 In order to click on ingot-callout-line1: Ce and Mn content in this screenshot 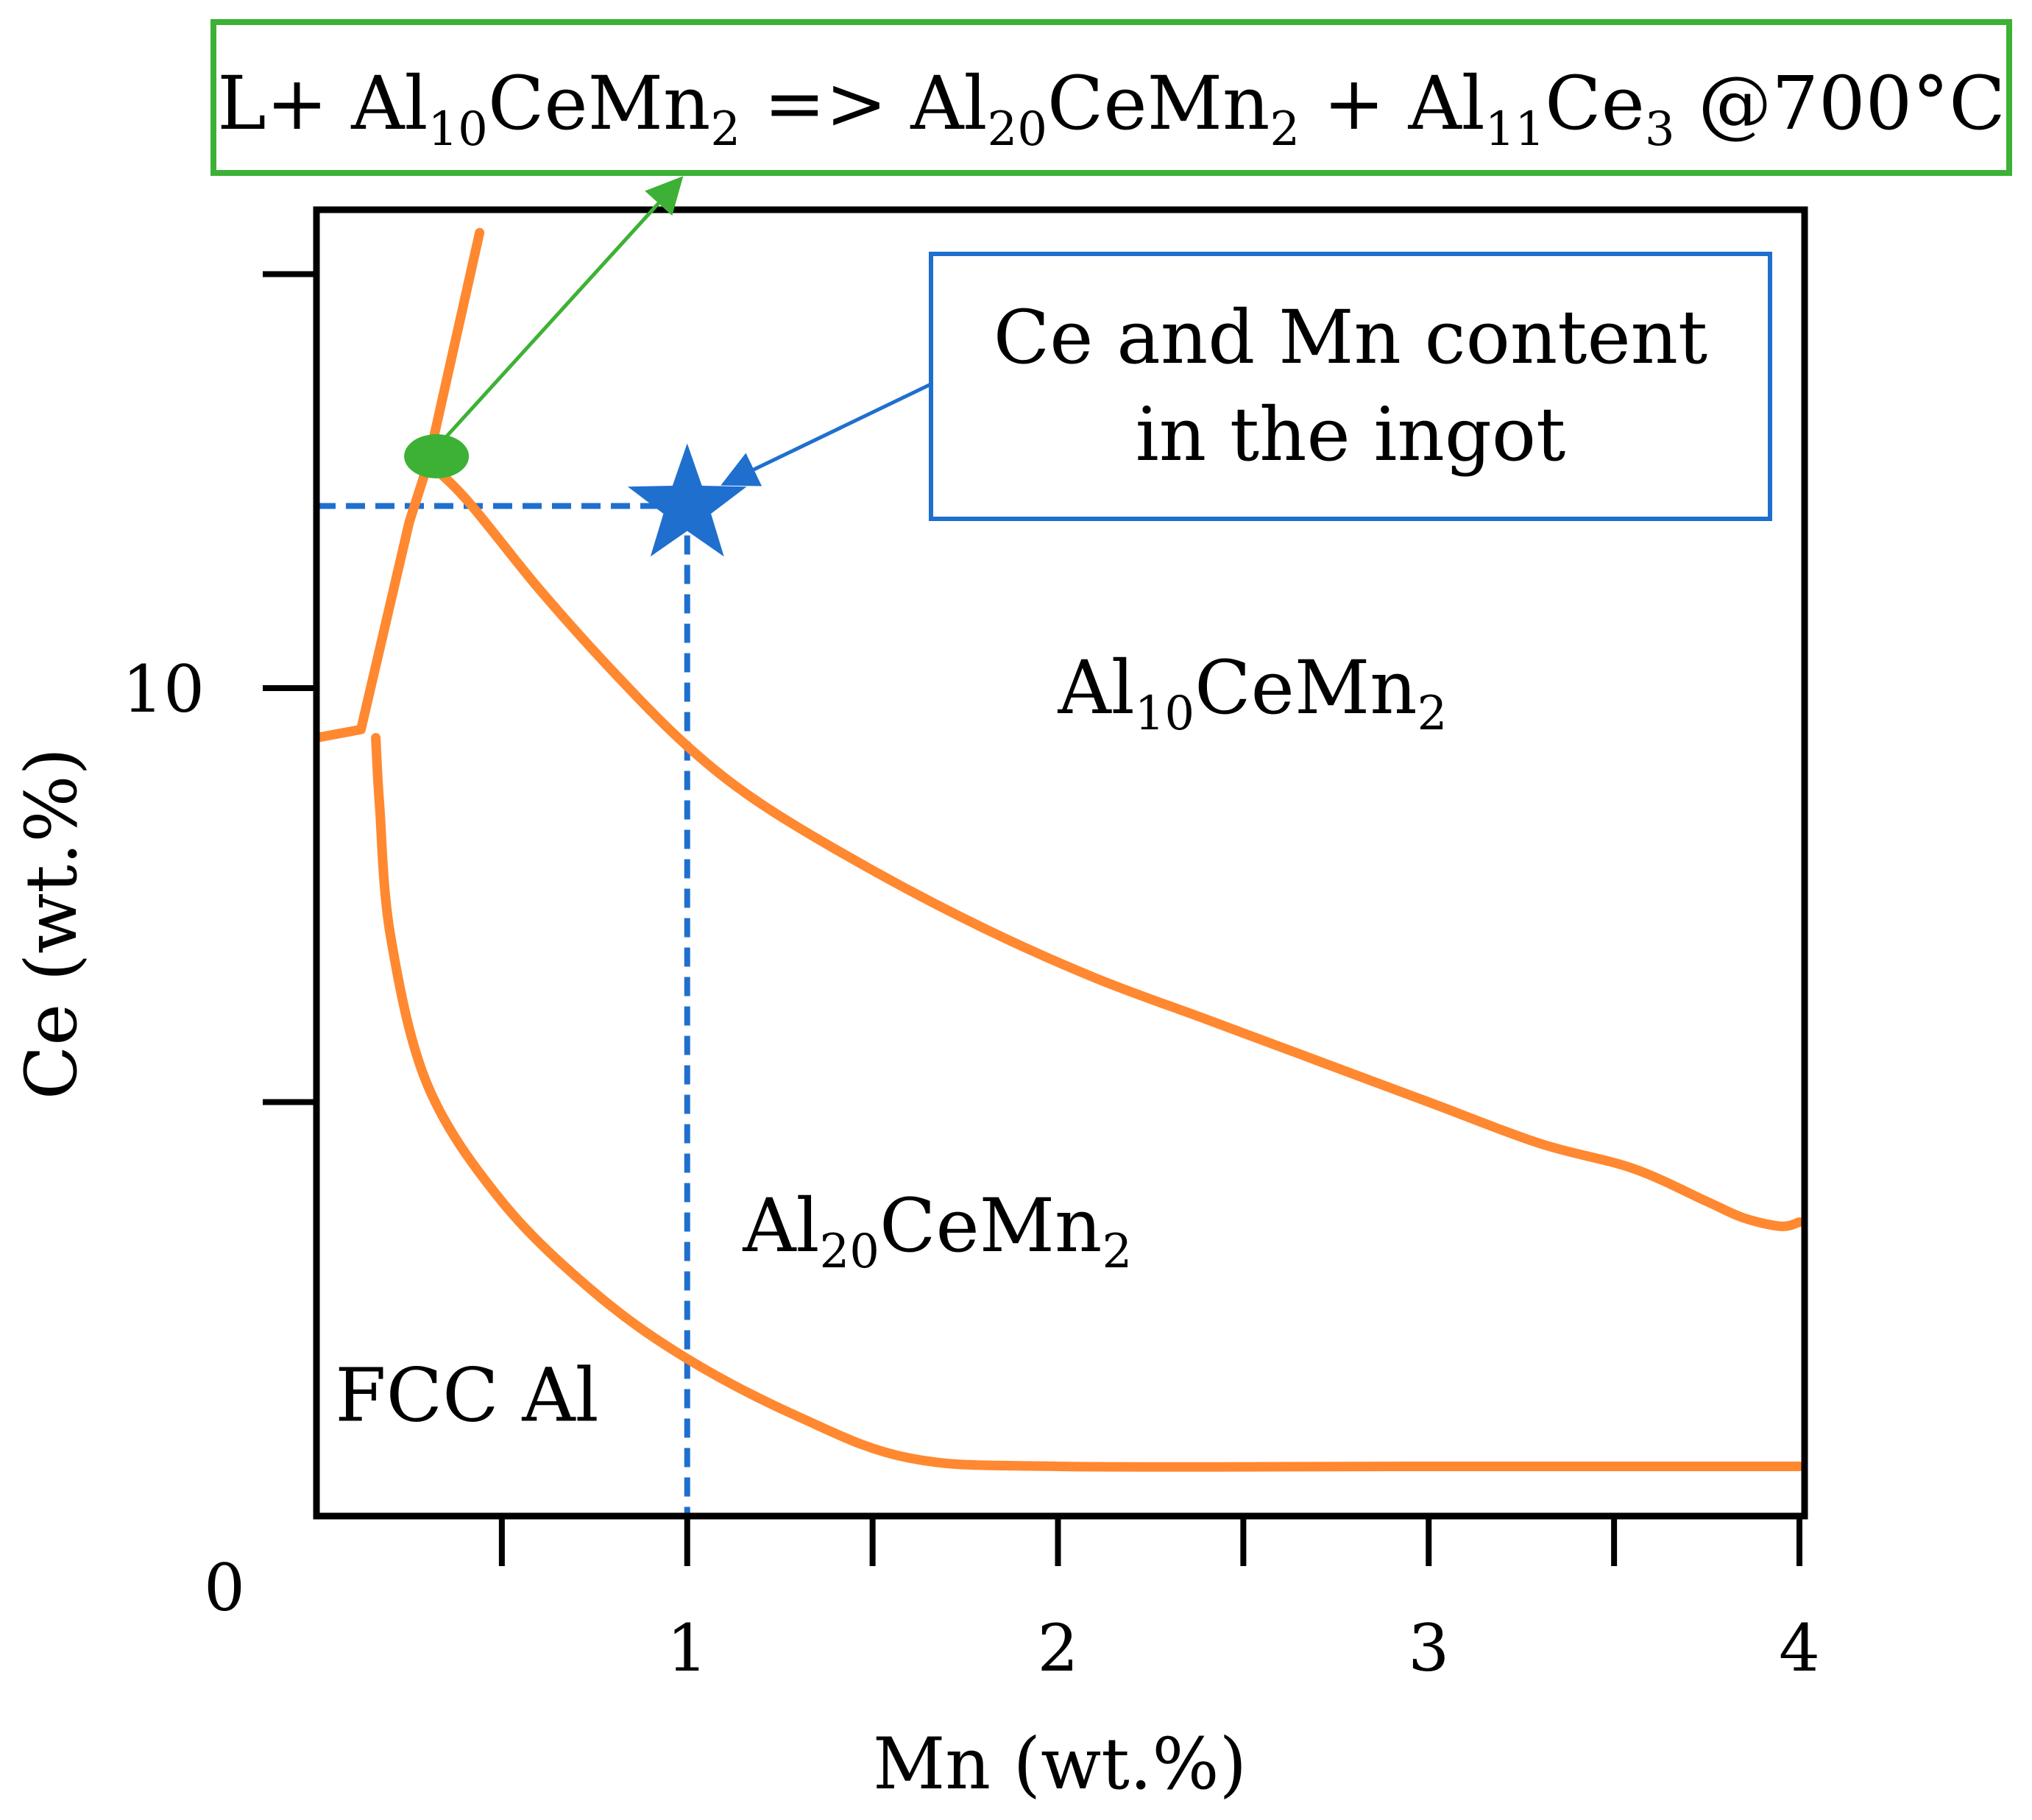, I will do `click(1350, 337)`.